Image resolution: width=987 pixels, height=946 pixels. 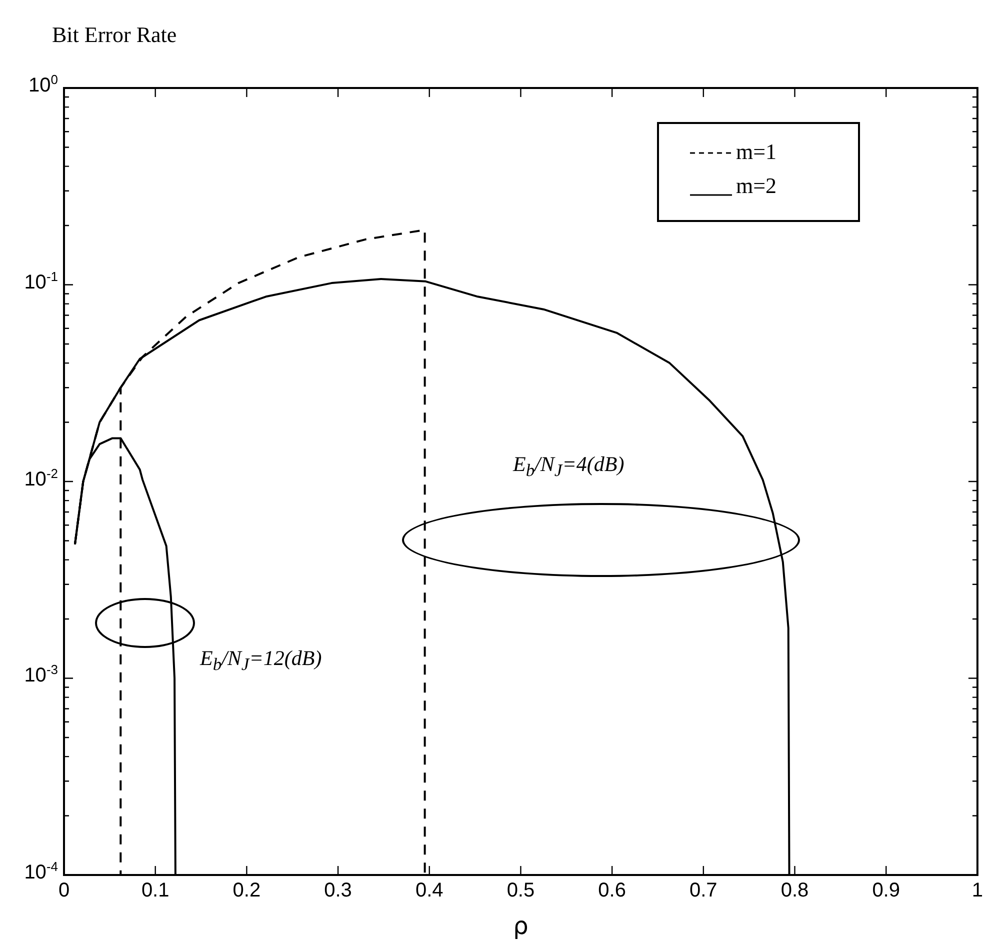 I want to click on x-tick-label: 0.6, so click(x=612, y=891).